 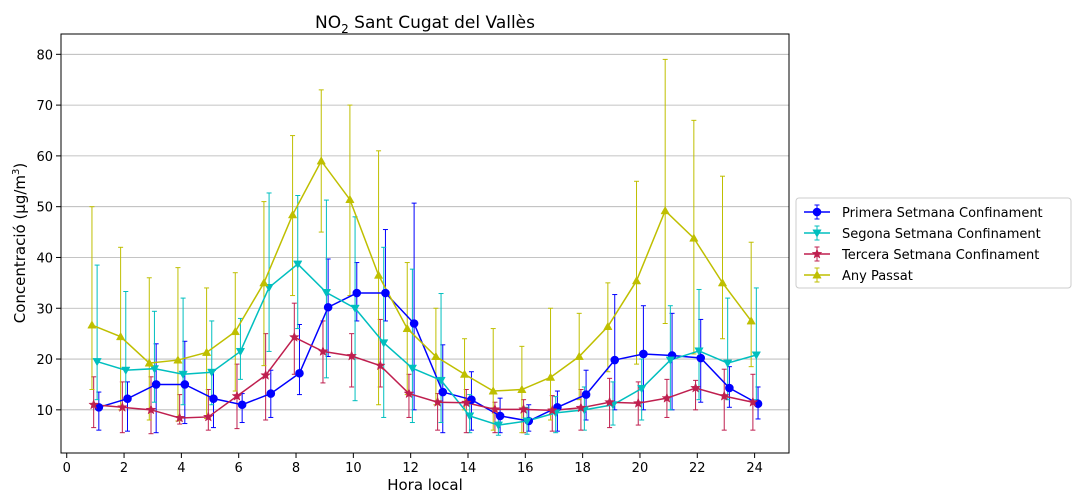 What do you see at coordinates (582, 468) in the screenshot?
I see `x-tick-label: 18` at bounding box center [582, 468].